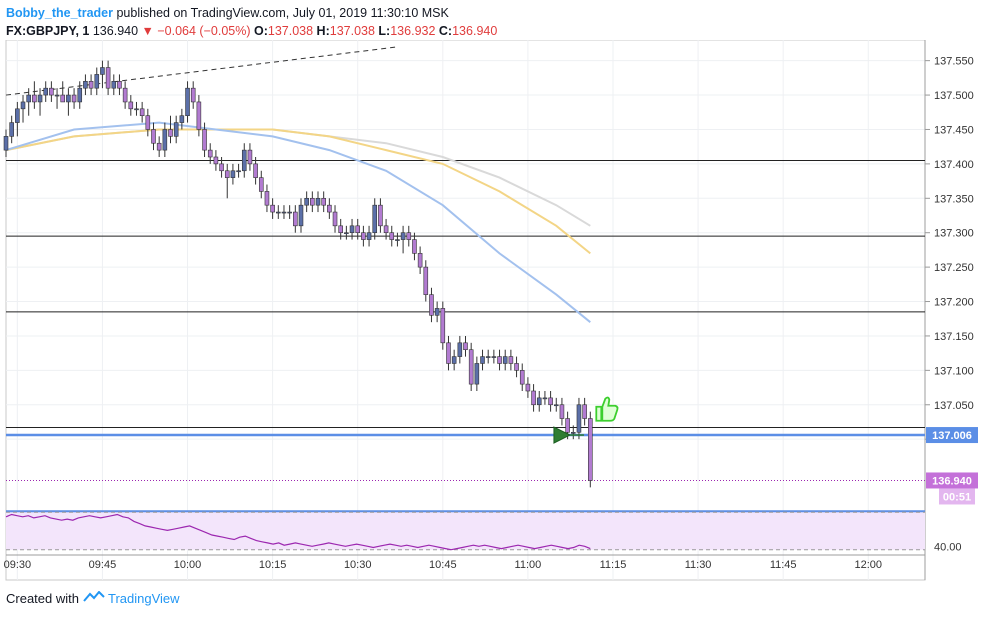 This screenshot has height=618, width=988. I want to click on author-link: Bobby_the_trader, so click(59, 13).